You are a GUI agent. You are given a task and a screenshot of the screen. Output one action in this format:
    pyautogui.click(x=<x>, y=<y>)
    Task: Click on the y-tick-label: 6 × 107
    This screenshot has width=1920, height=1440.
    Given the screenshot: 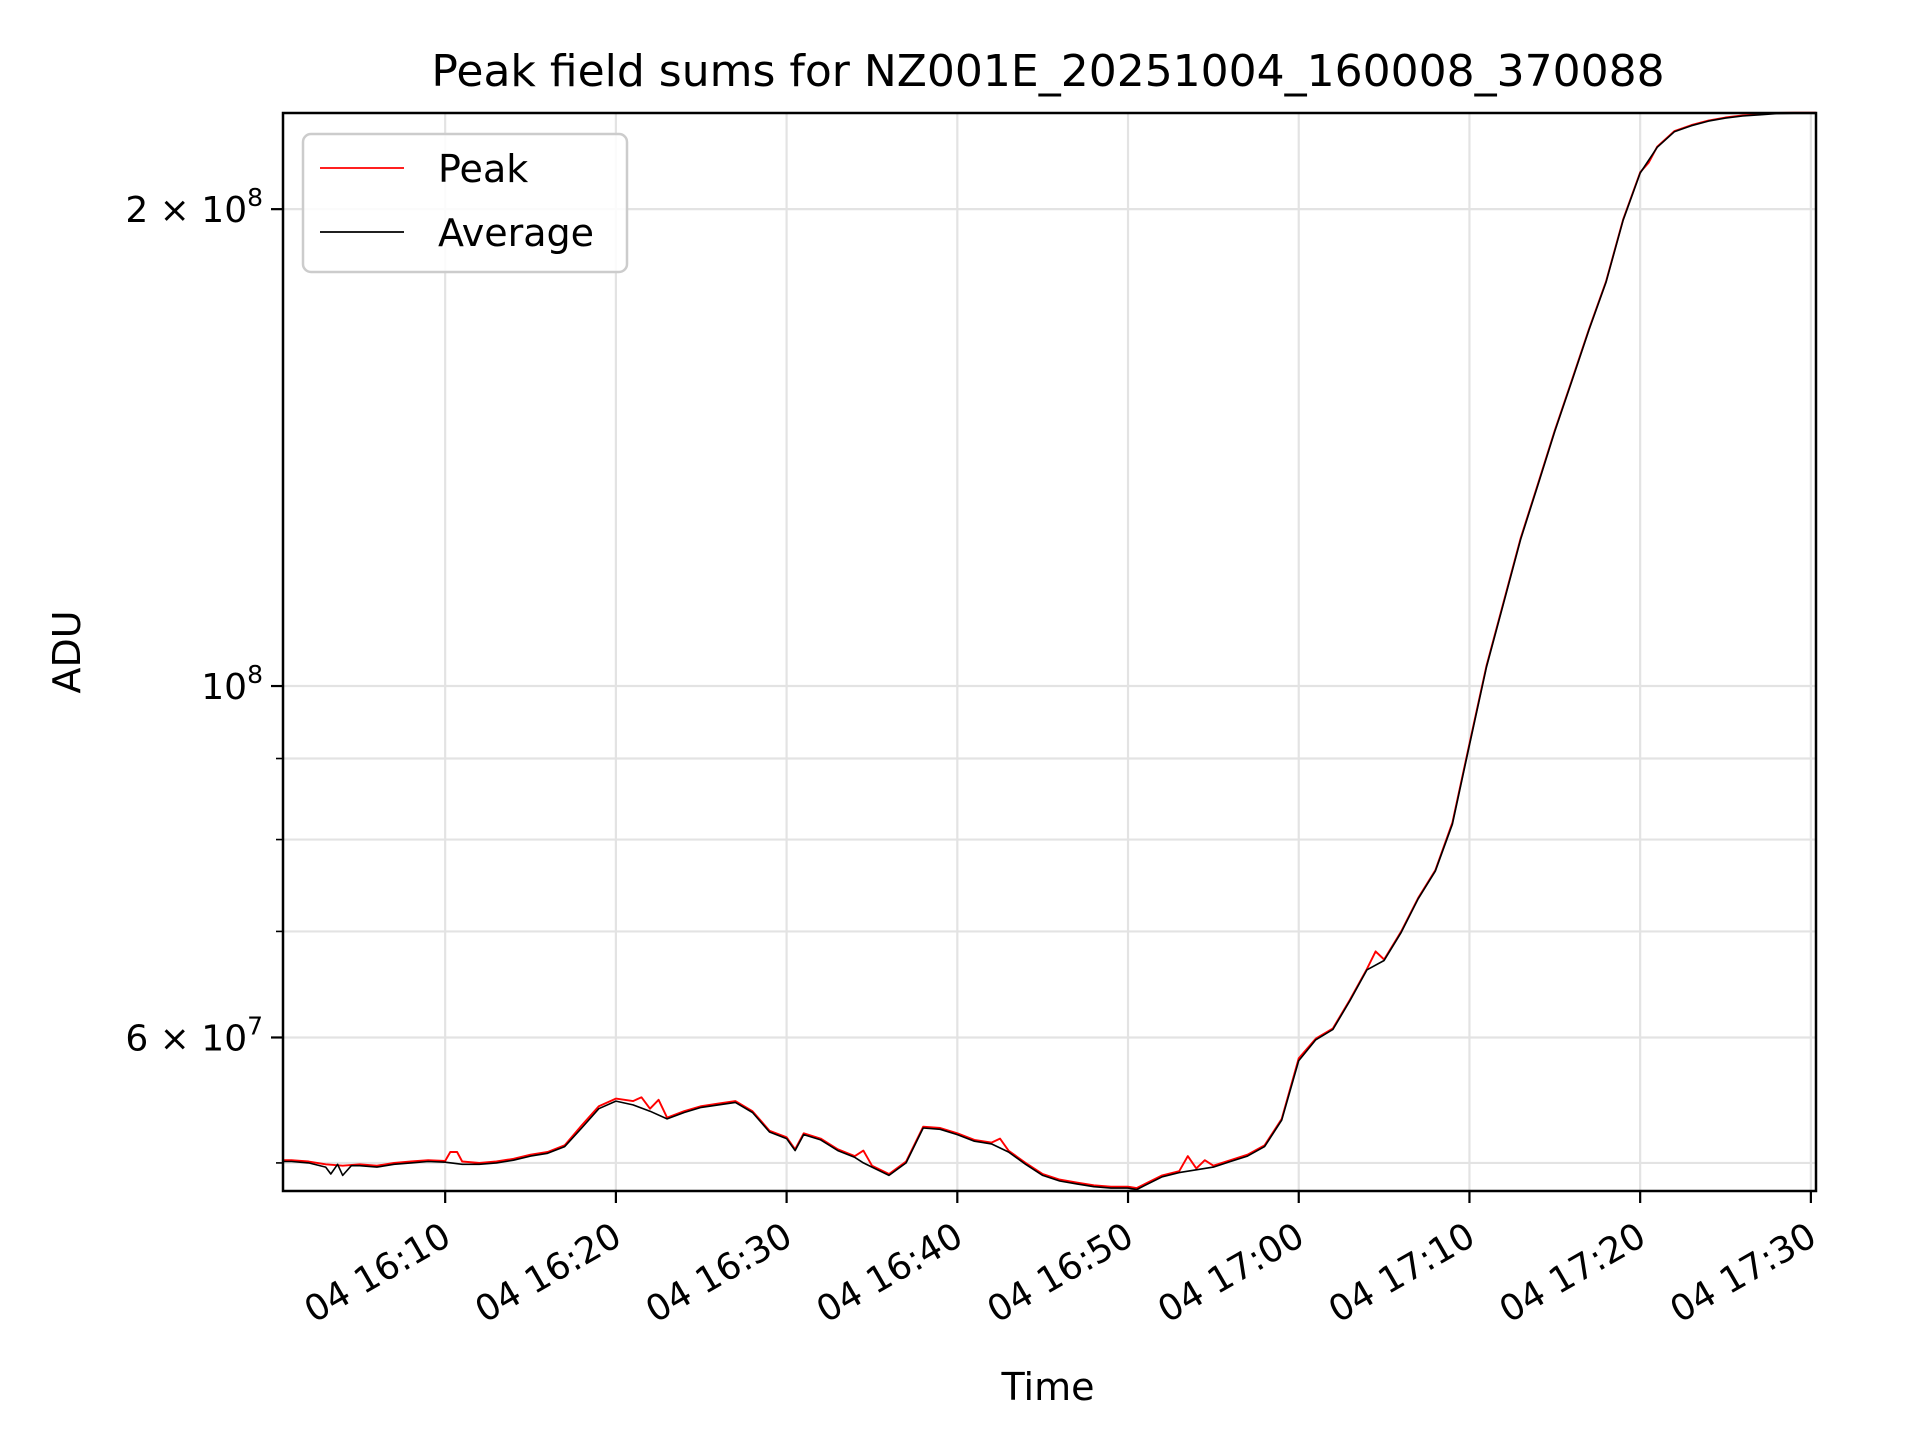 What is the action you would take?
    pyautogui.click(x=194, y=1035)
    